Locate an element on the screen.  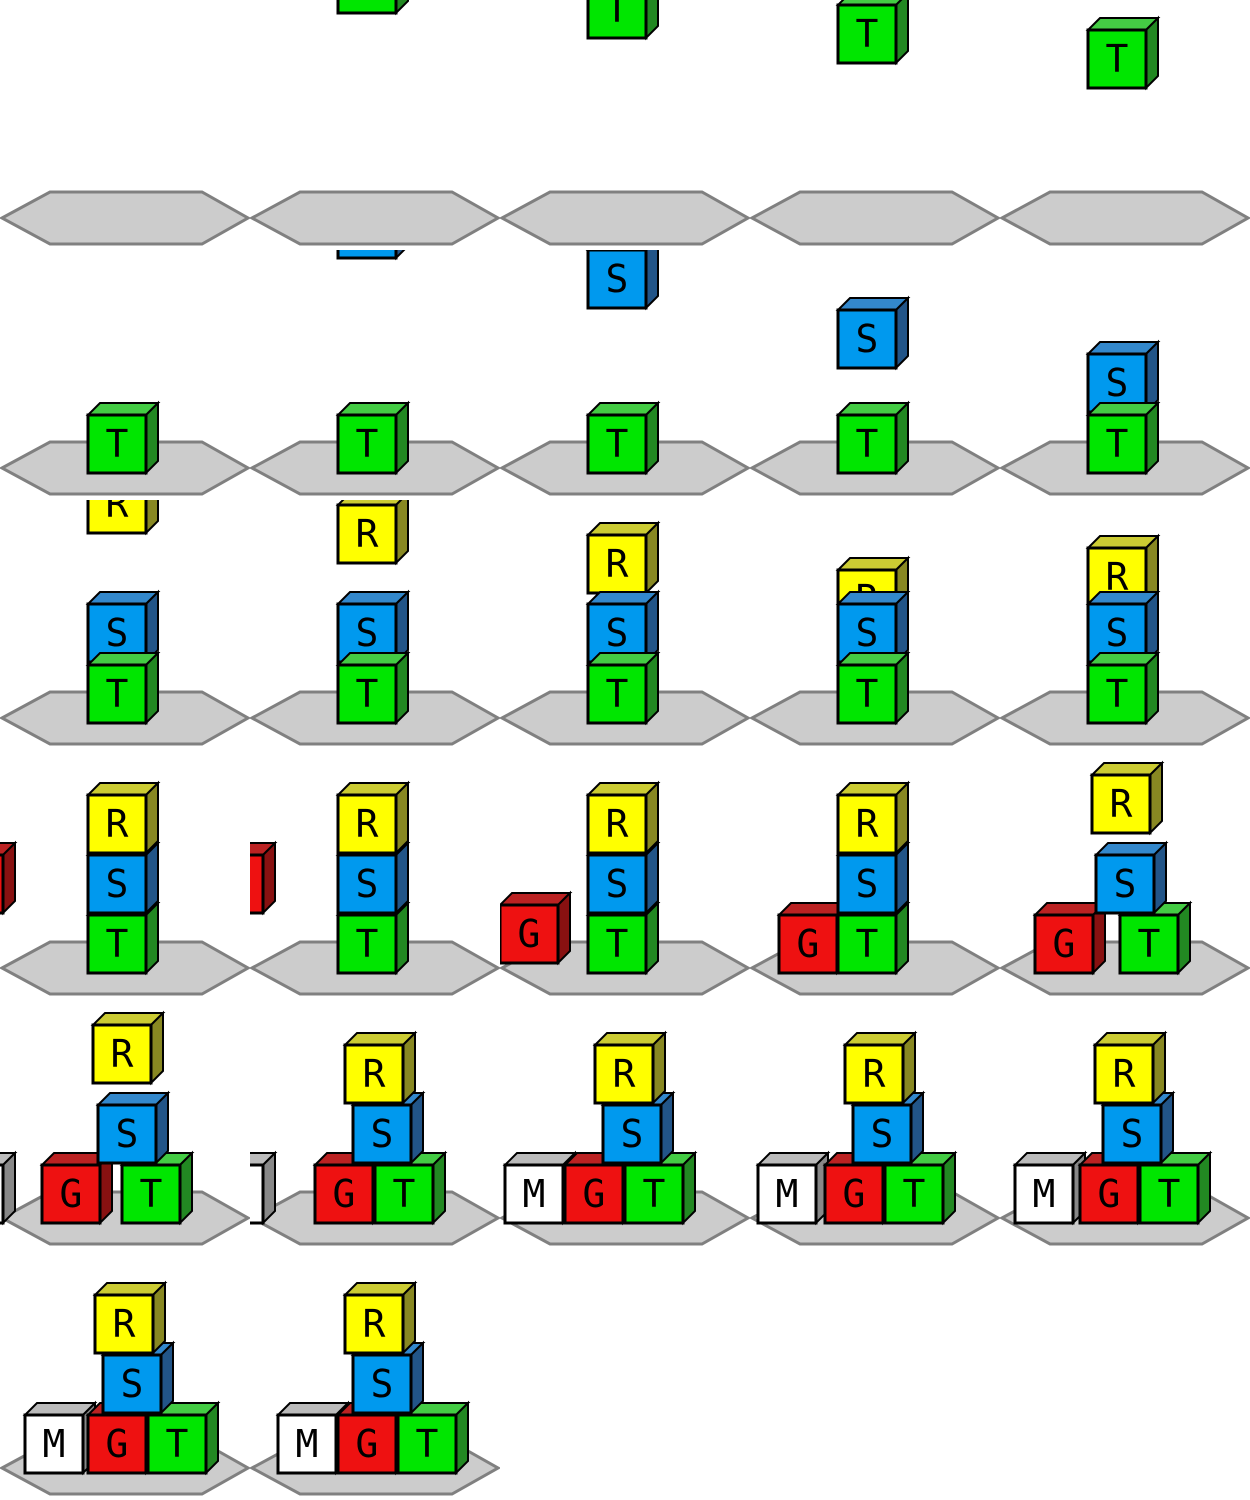
block-m-icon: M is located at coordinates (1050, 1188).